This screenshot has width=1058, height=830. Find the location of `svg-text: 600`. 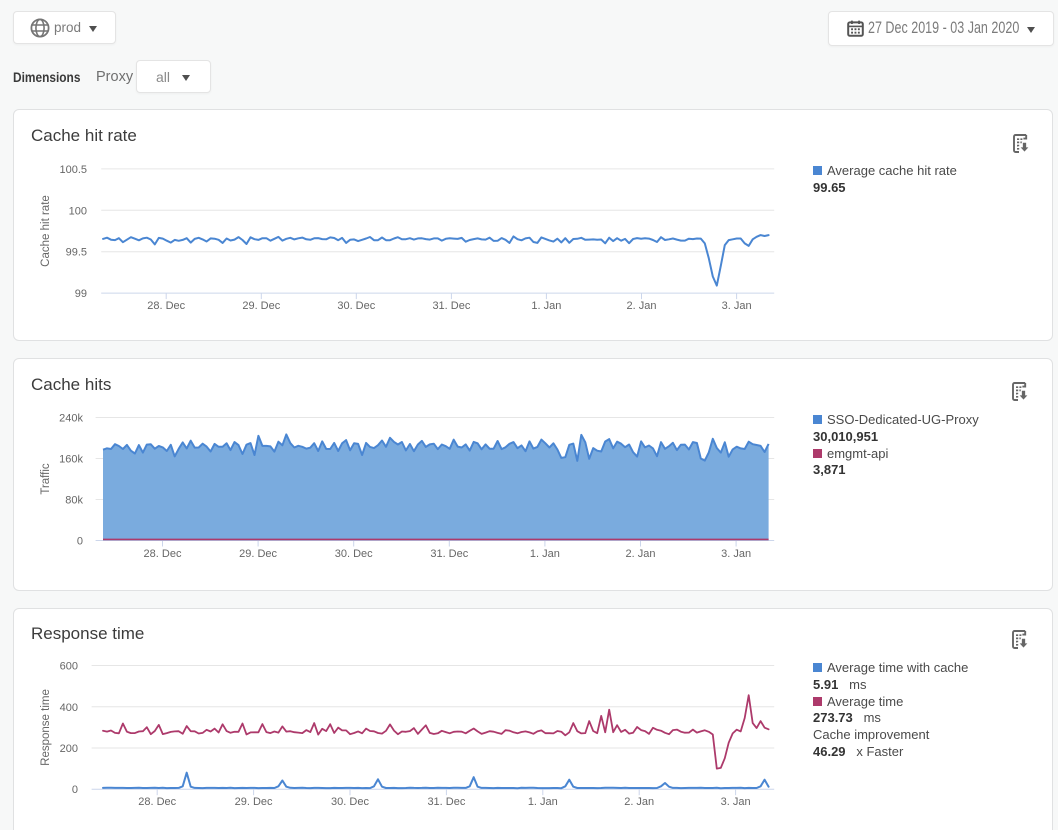

svg-text: 600 is located at coordinates (69, 667).